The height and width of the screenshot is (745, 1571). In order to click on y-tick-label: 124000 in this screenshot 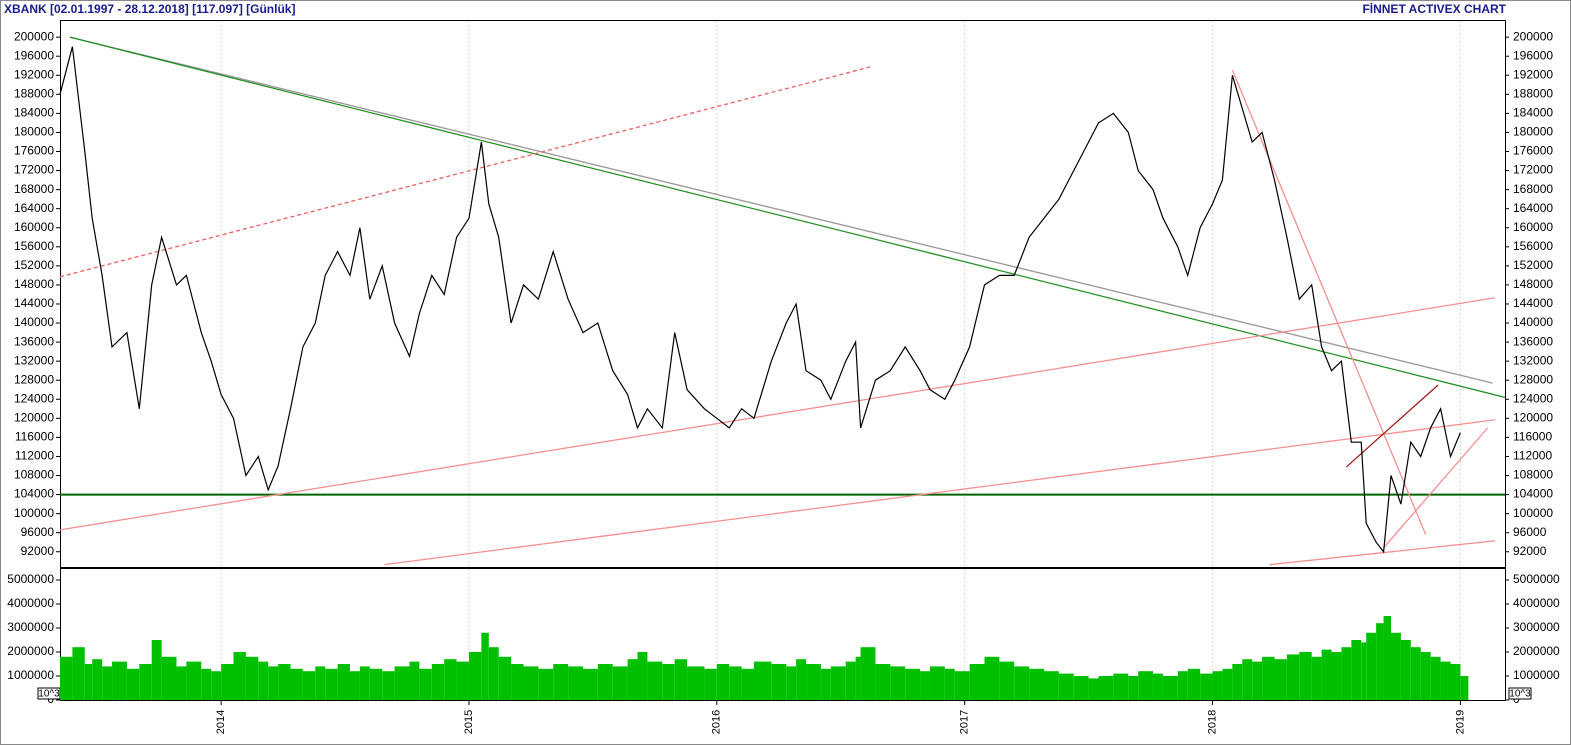, I will do `click(1533, 398)`.